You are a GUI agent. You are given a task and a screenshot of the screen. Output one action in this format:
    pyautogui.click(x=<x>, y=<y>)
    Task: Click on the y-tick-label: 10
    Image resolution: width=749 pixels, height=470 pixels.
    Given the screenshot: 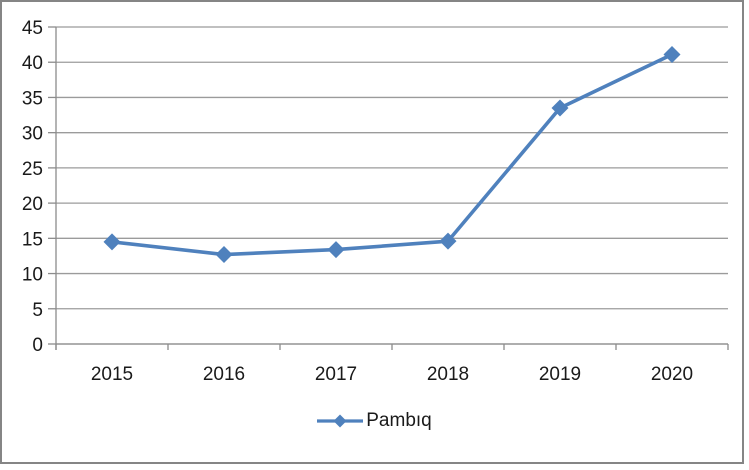 What is the action you would take?
    pyautogui.click(x=32, y=275)
    